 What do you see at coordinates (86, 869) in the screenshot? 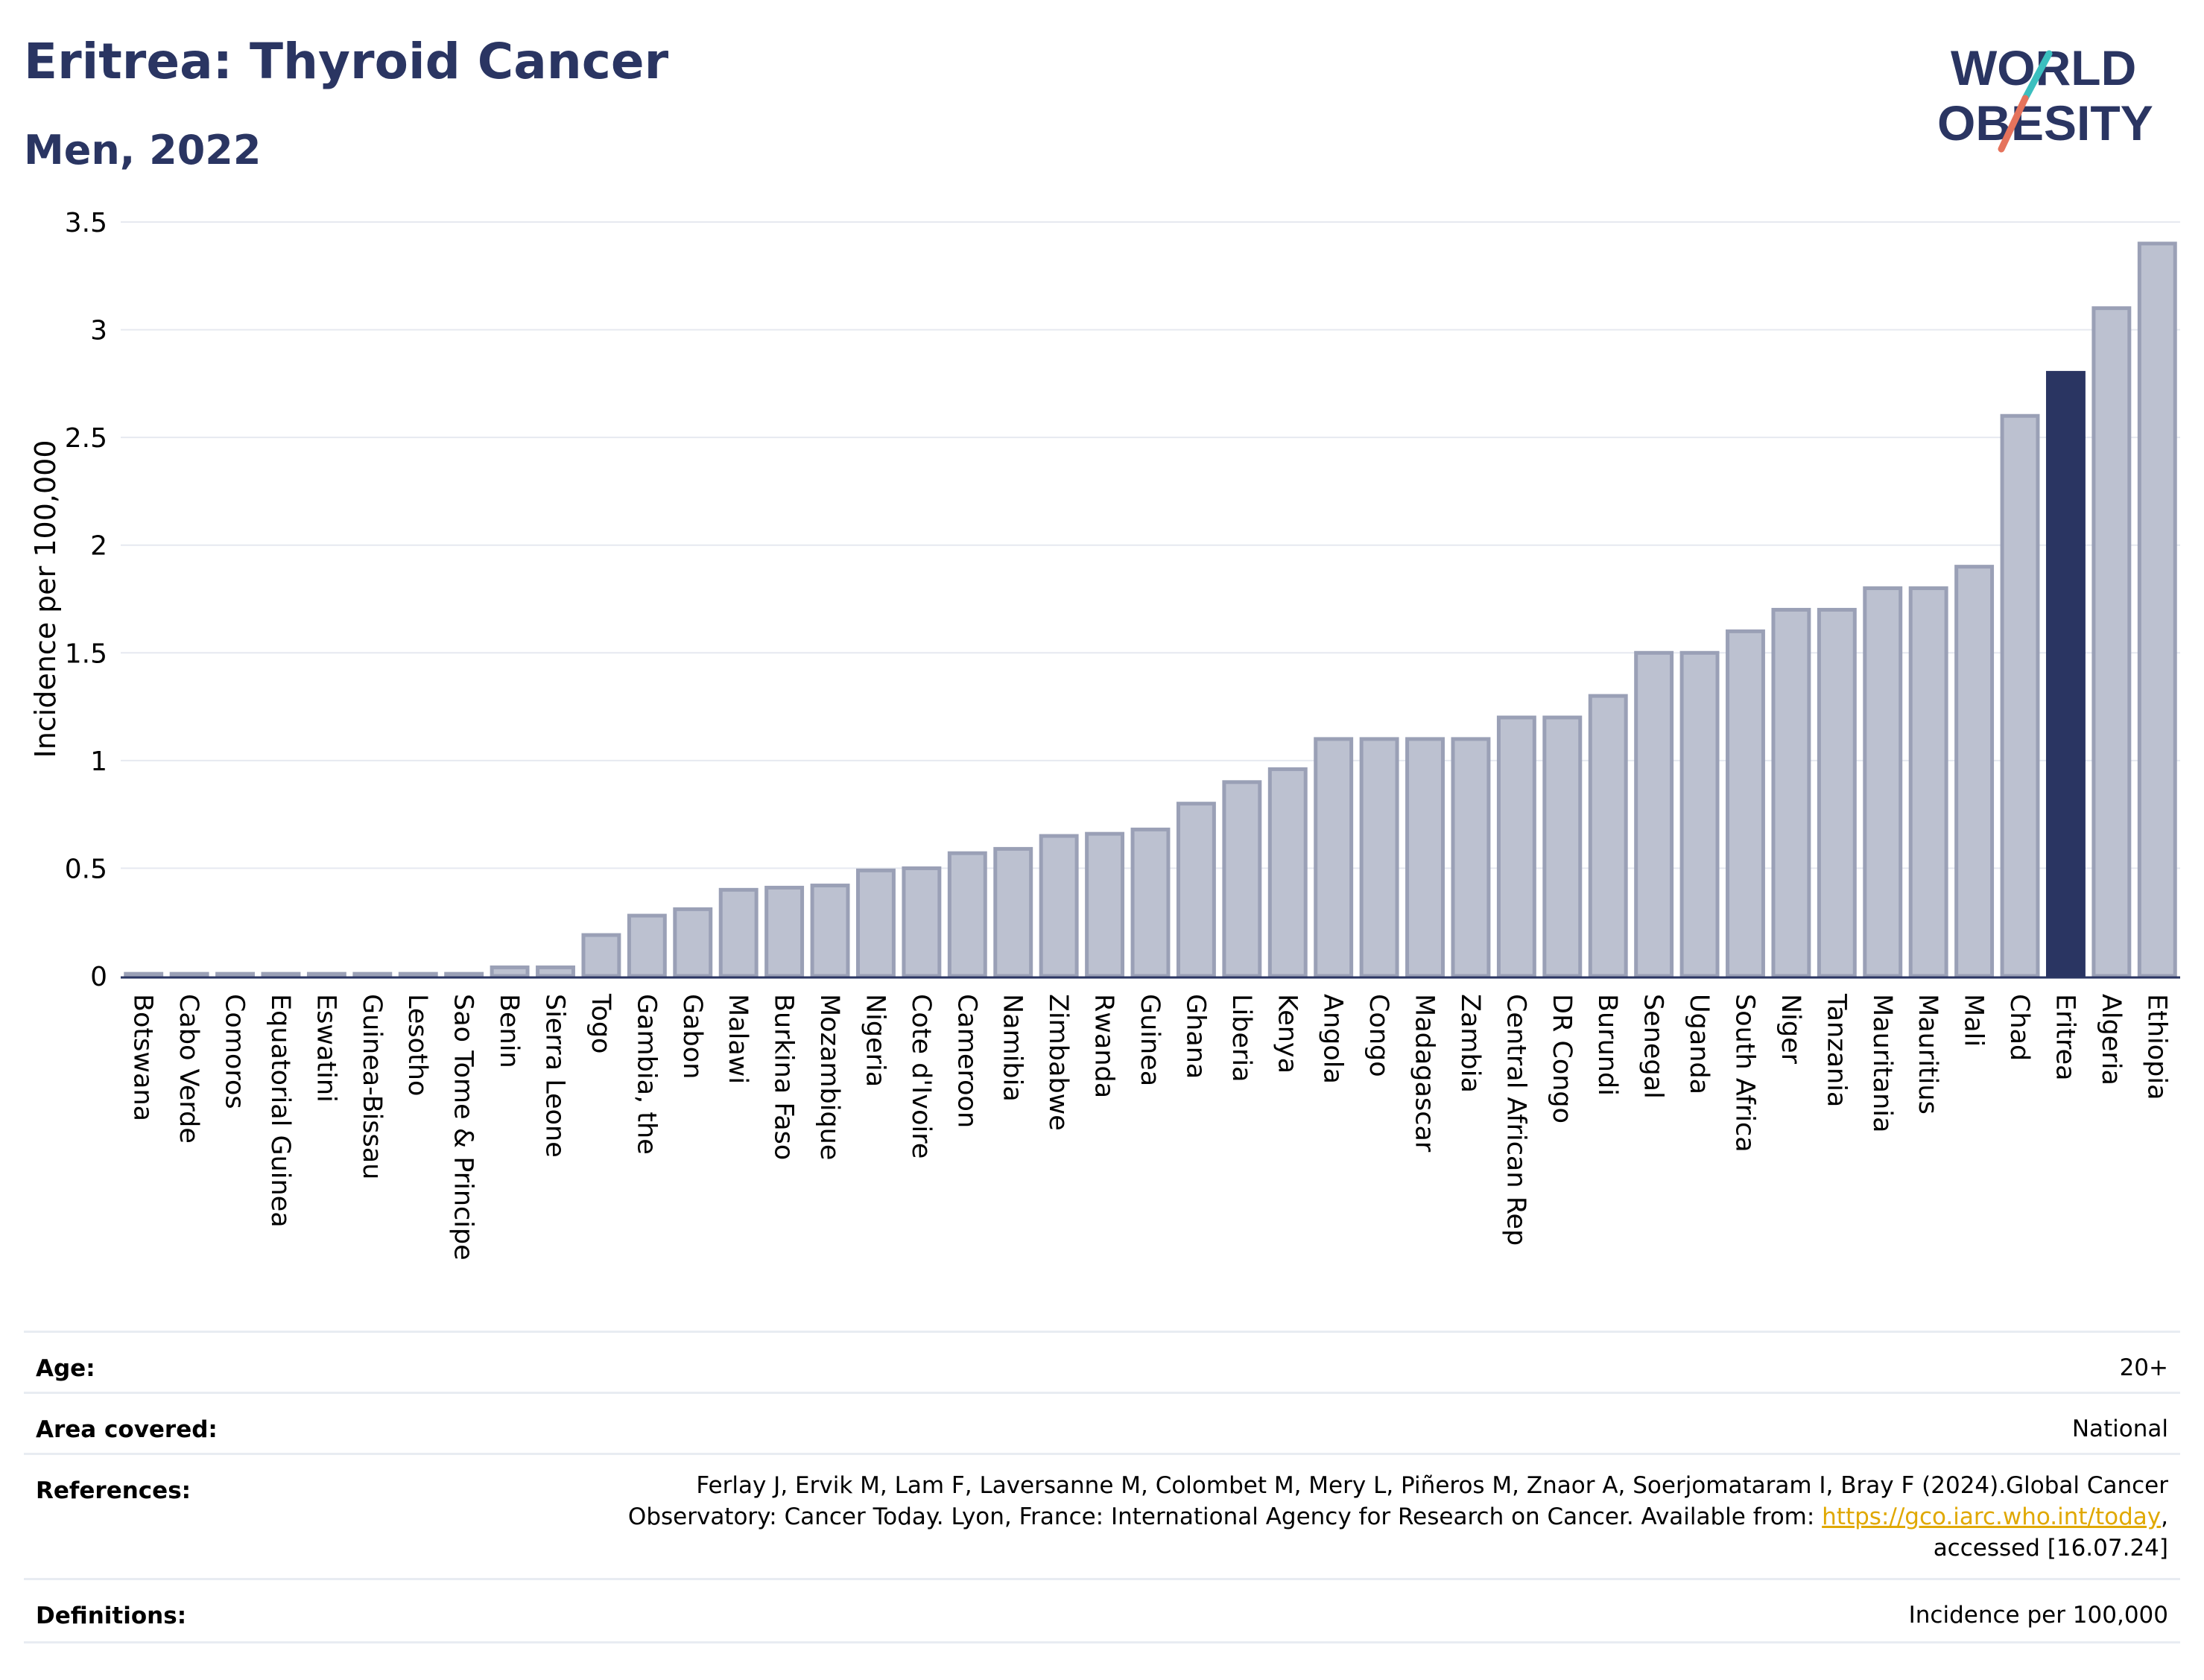
I see `y-tick-label: 0.5` at bounding box center [86, 869].